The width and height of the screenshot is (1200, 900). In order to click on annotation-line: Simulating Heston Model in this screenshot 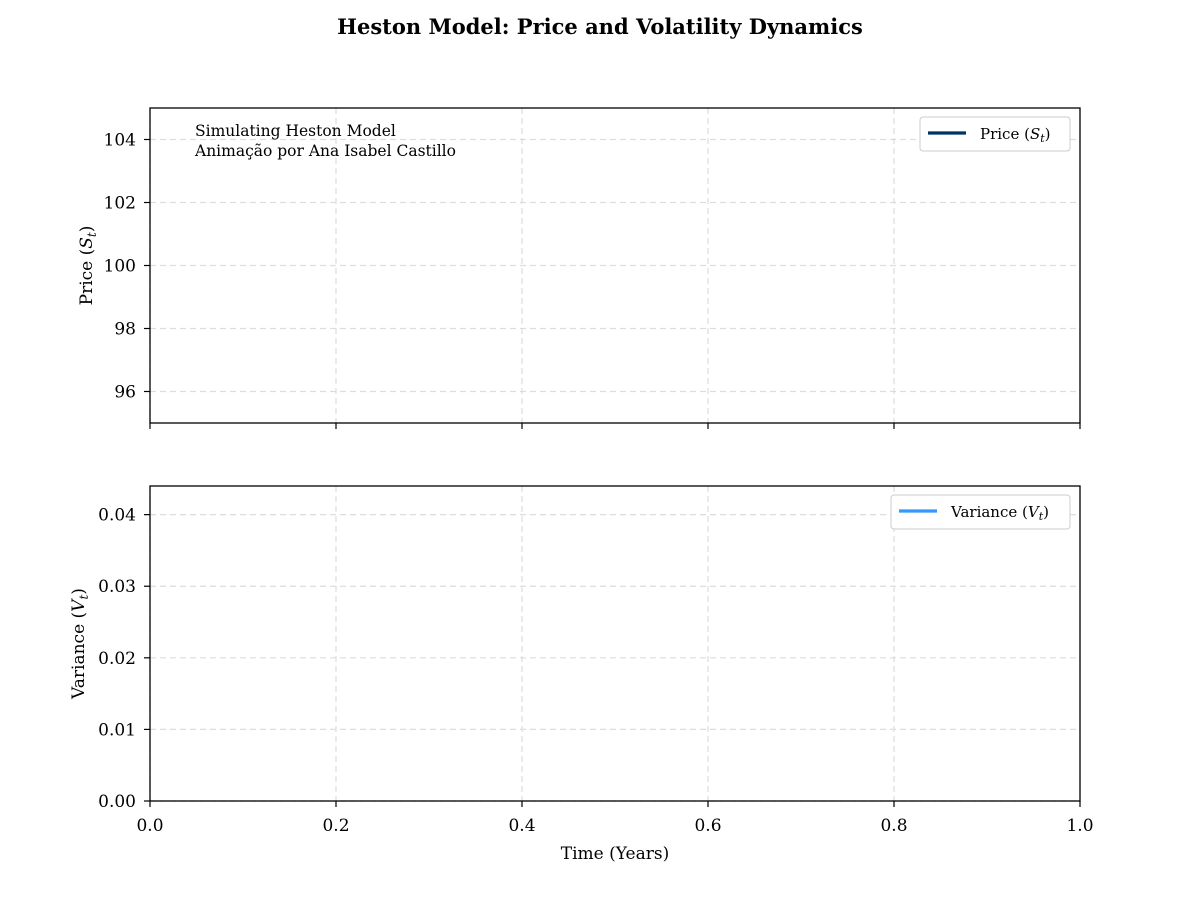, I will do `click(295, 131)`.